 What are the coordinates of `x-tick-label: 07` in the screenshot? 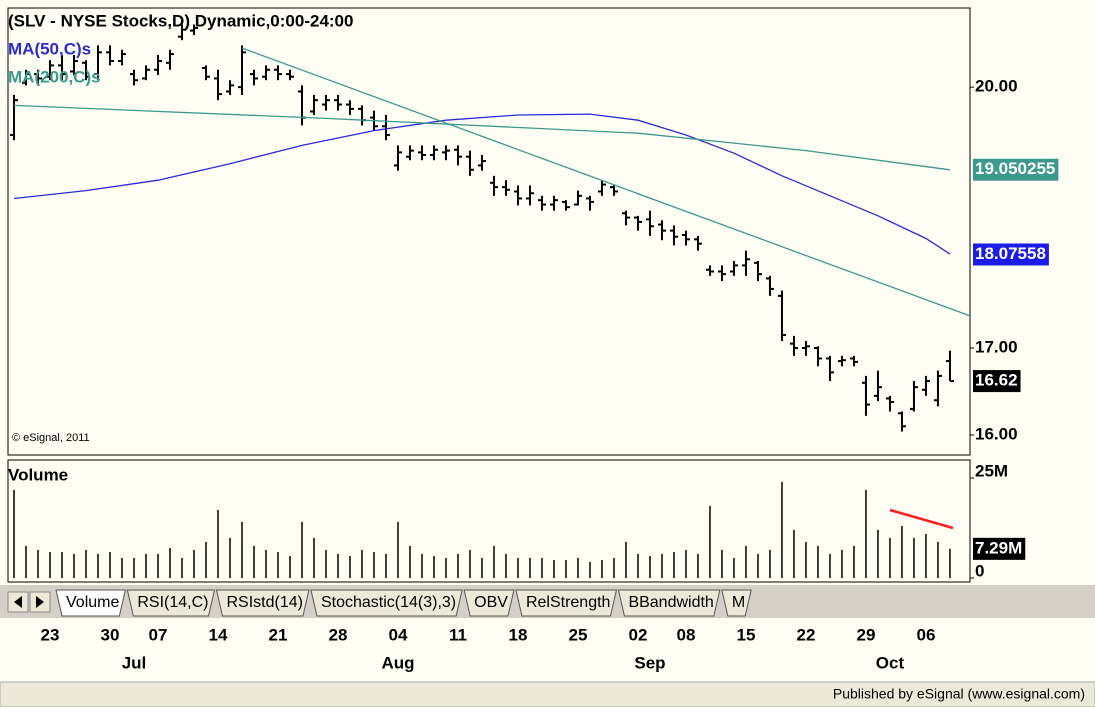 It's located at (158, 634).